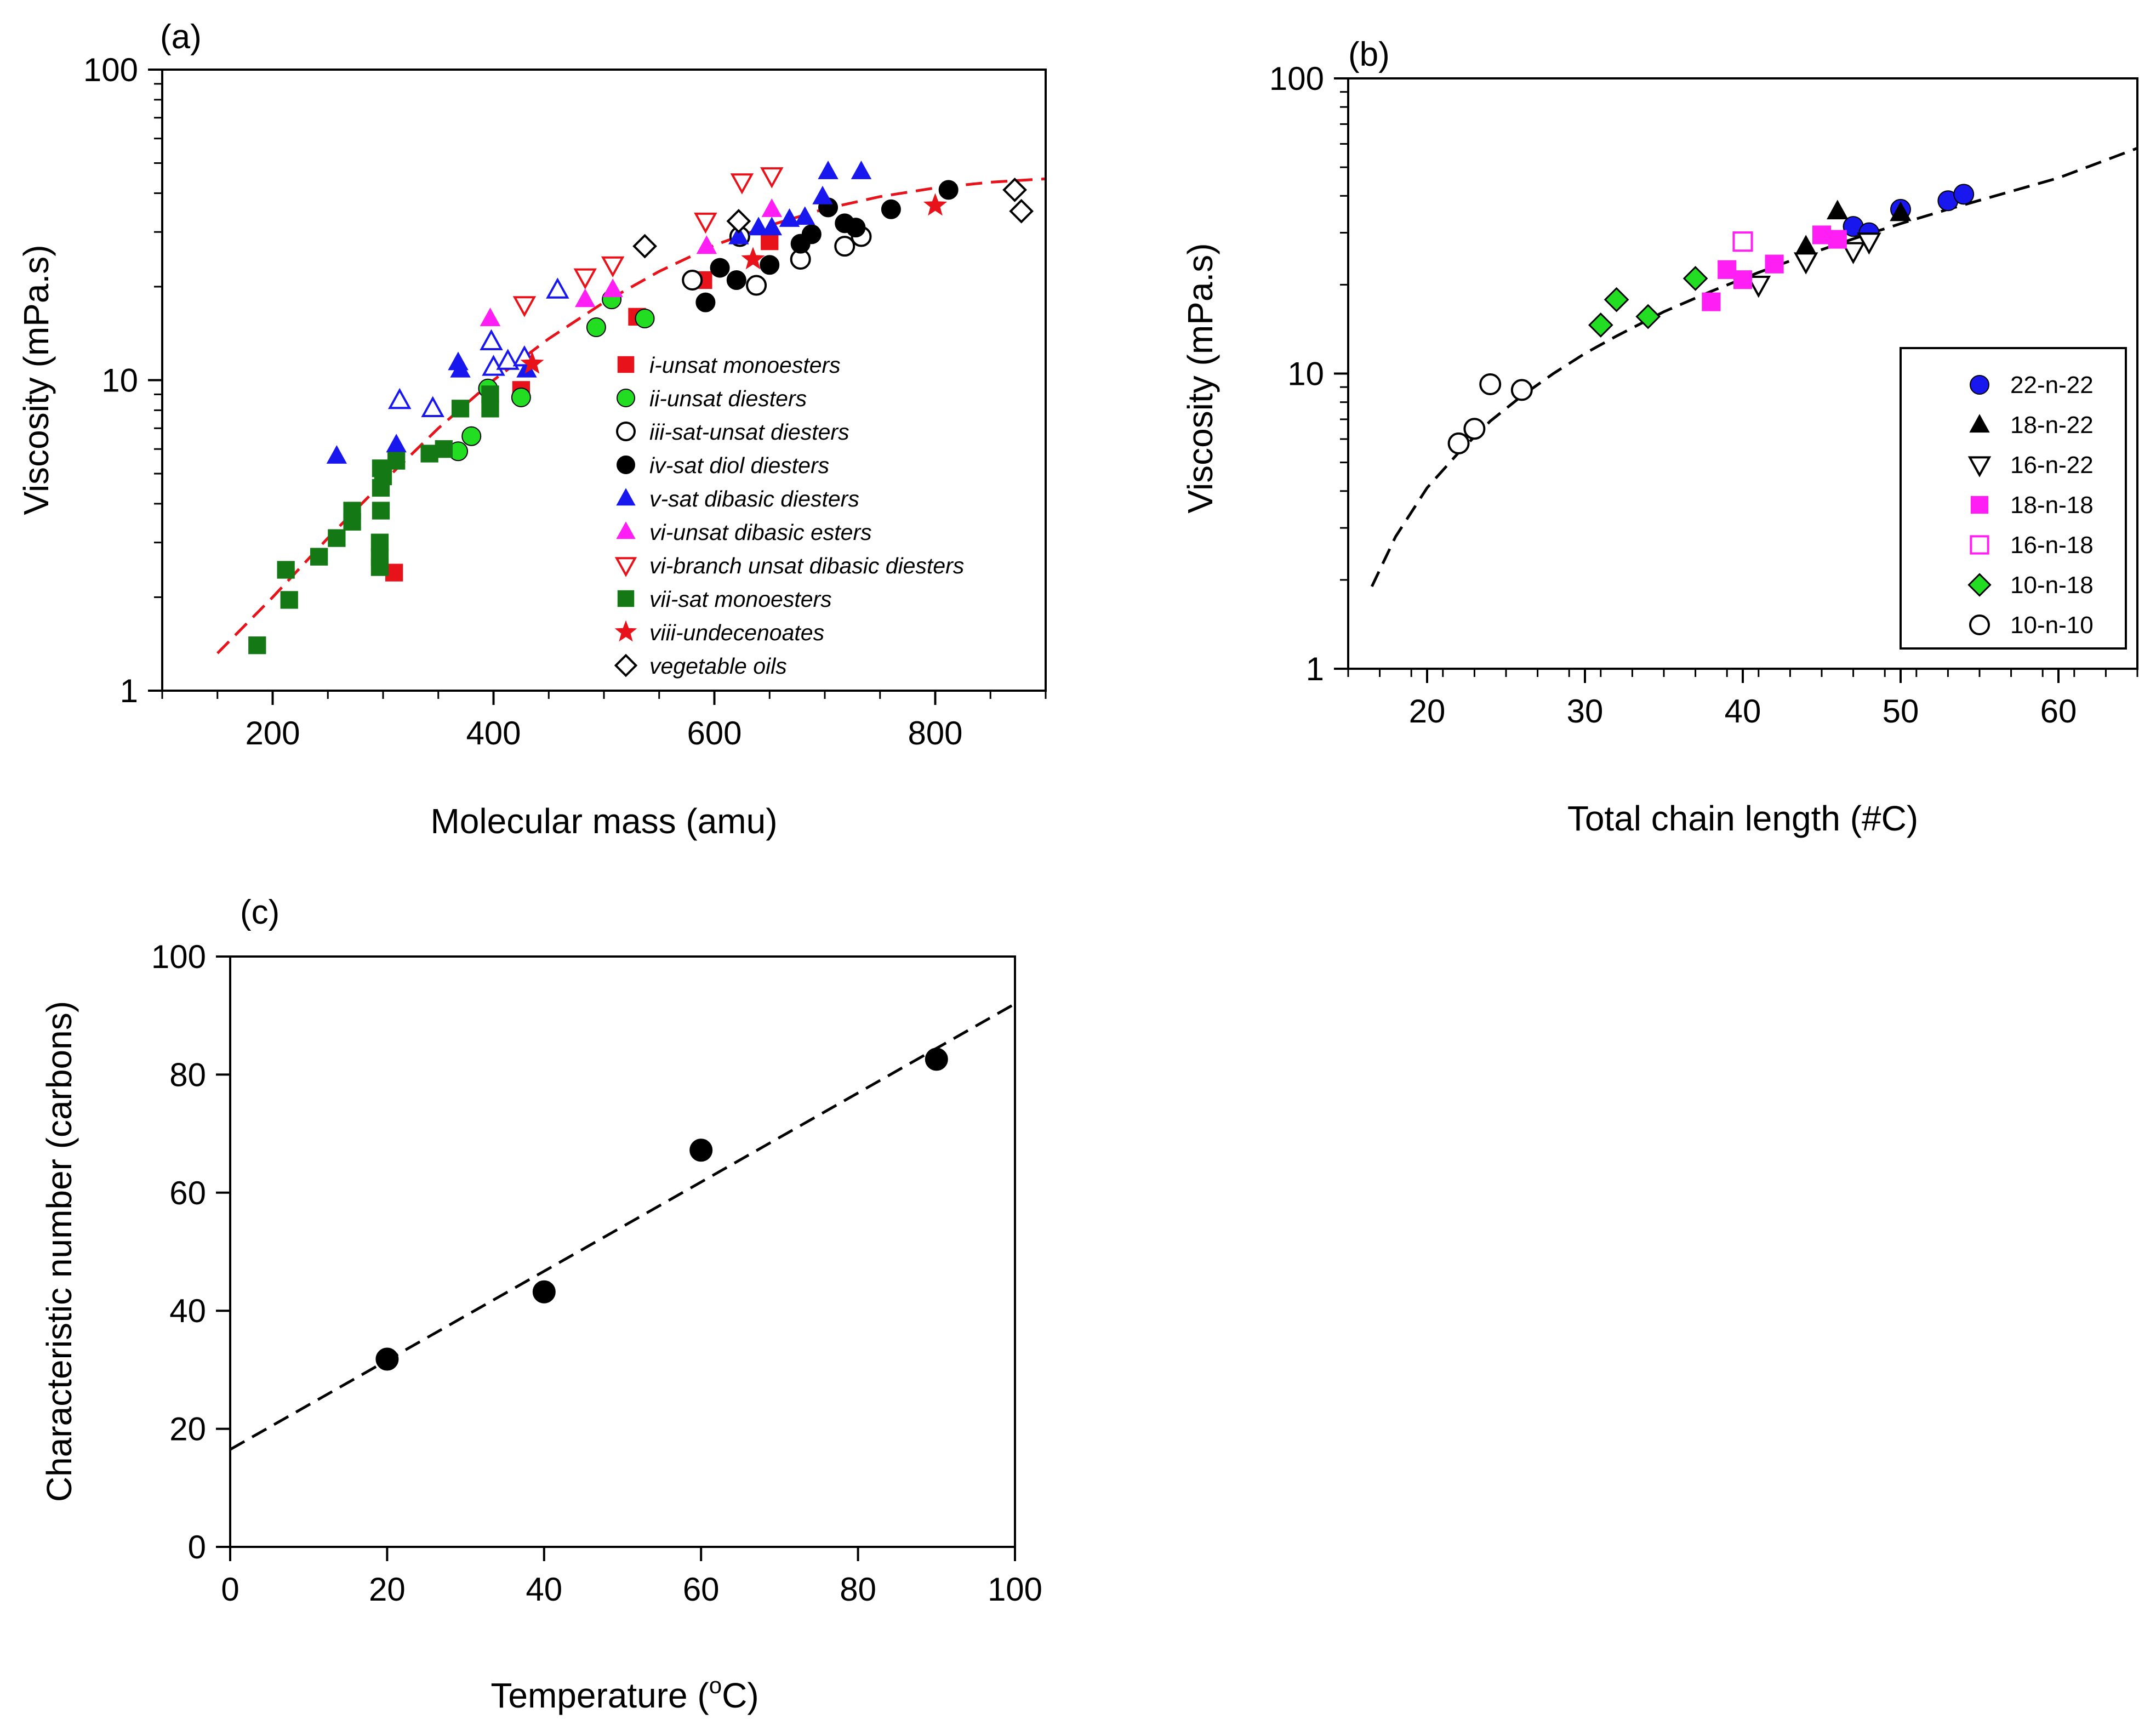  What do you see at coordinates (2032, 505) in the screenshot?
I see `legend-item-18-n-18: 18-n-18` at bounding box center [2032, 505].